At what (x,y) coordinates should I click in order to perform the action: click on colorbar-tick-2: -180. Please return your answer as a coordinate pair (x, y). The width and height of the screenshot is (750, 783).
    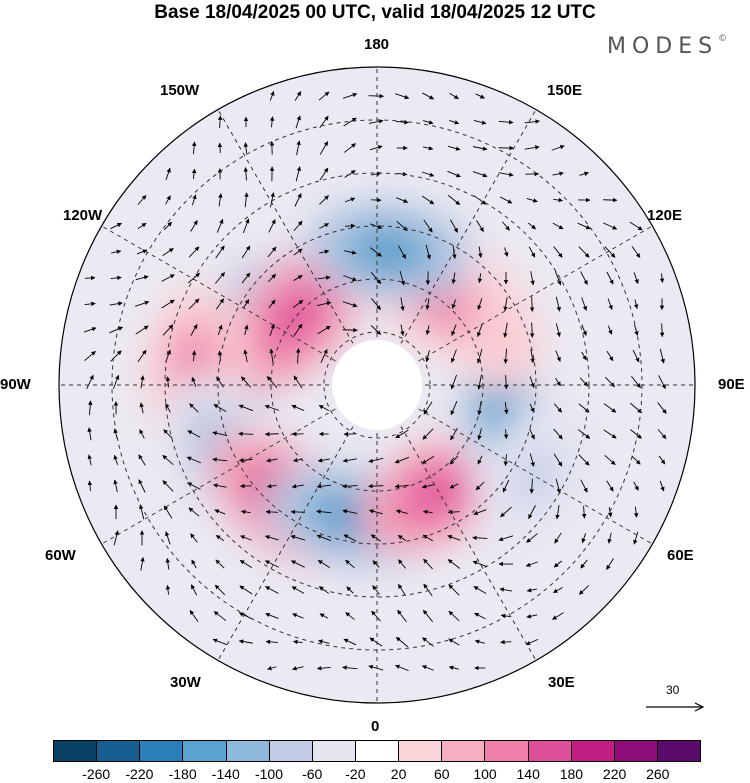
    Looking at the image, I should click on (182, 774).